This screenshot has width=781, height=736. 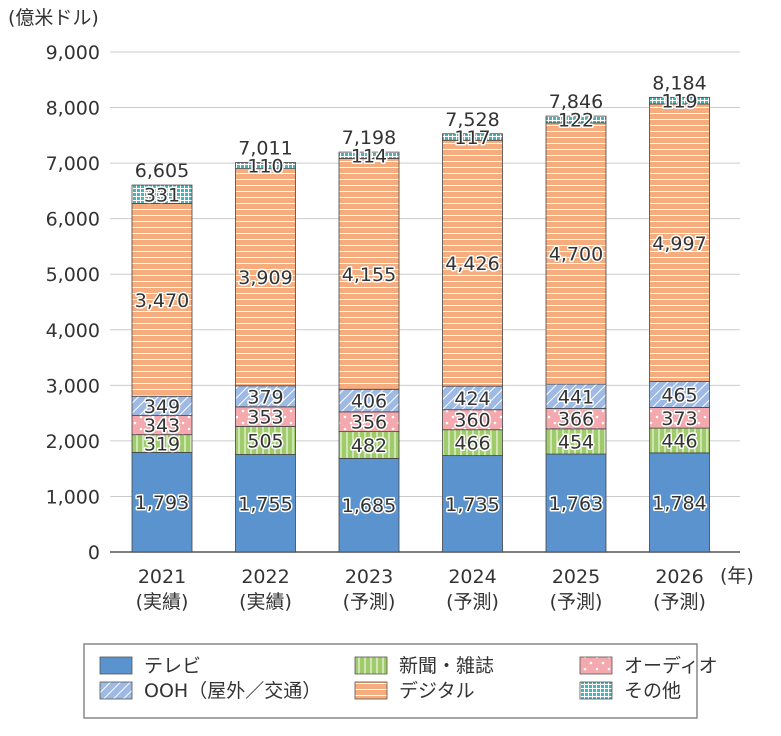 What do you see at coordinates (369, 577) in the screenshot?
I see `x-tick-label: 2023` at bounding box center [369, 577].